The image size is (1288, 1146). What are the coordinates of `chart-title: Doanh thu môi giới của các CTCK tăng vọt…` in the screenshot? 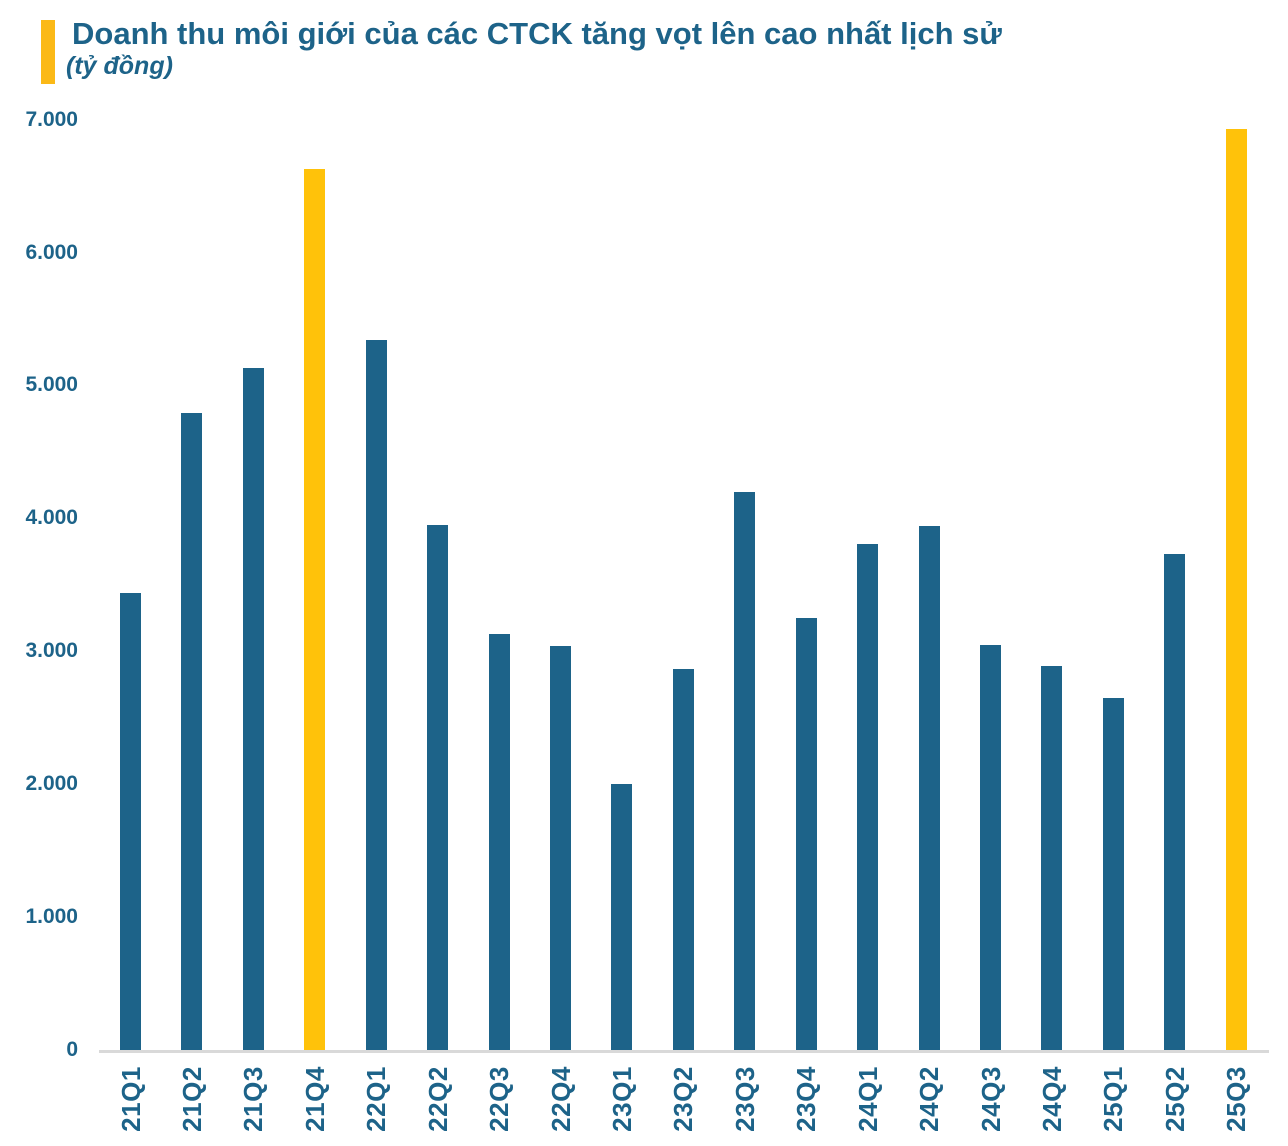 It's located at (537, 33).